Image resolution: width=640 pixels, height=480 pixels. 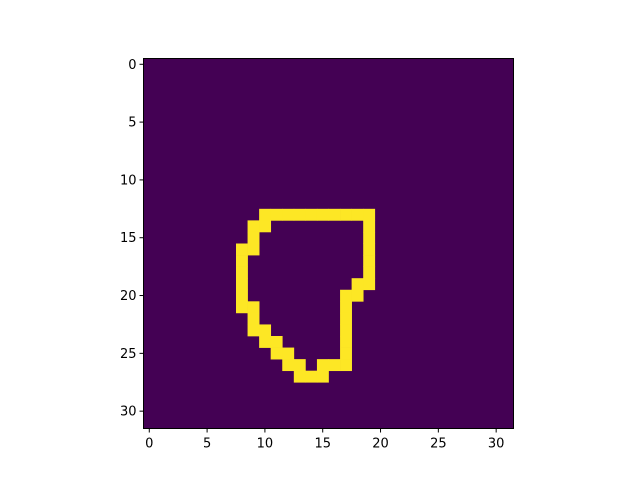 What do you see at coordinates (128, 412) in the screenshot?
I see `y-tick-label: 30` at bounding box center [128, 412].